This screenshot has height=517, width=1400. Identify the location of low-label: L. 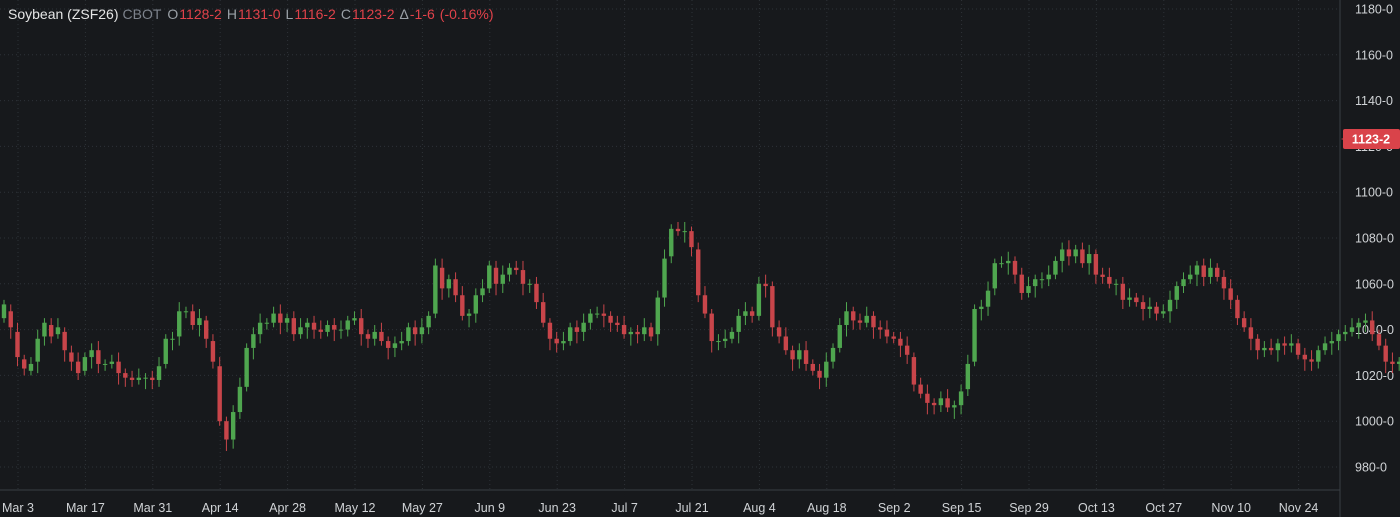
(289, 14).